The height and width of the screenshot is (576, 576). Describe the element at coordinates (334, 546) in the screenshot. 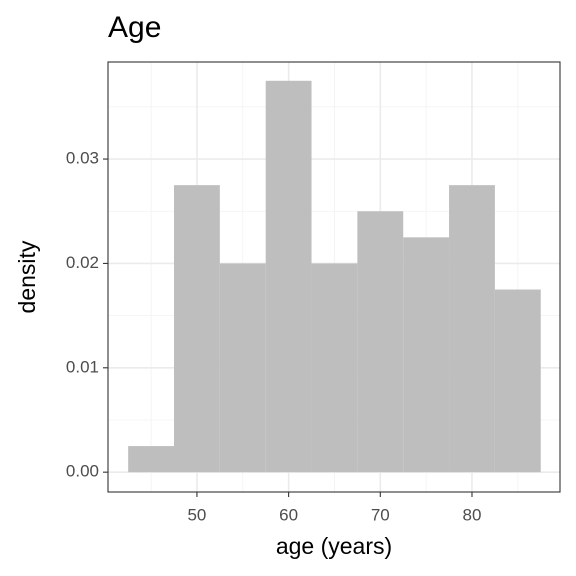

I see `x-axis-title: age (years)` at that location.